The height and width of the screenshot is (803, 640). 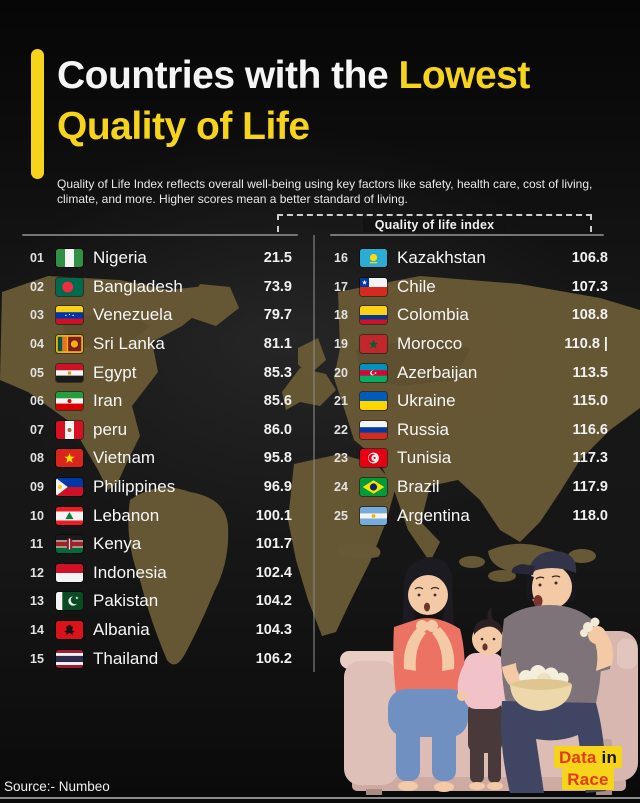 I want to click on header-rule-left, so click(x=160, y=235).